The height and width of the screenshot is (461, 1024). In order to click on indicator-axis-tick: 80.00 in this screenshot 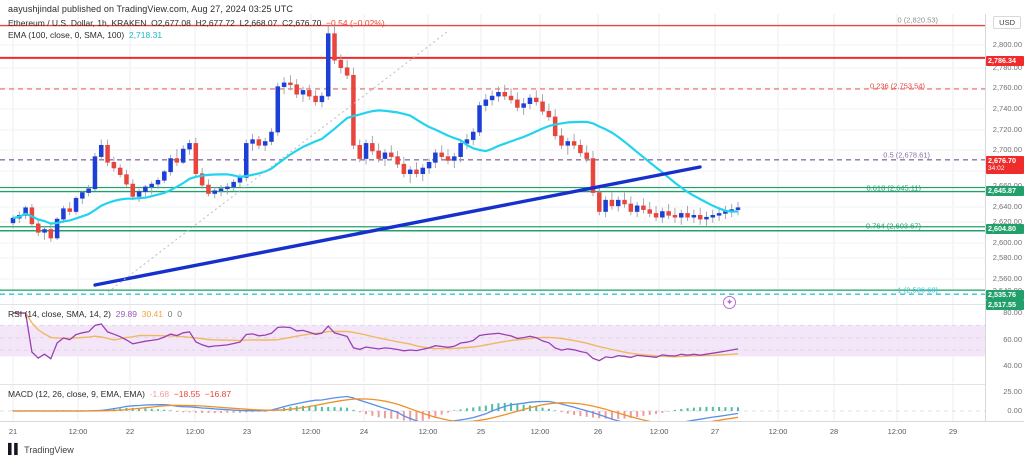, I will do `click(1012, 312)`.